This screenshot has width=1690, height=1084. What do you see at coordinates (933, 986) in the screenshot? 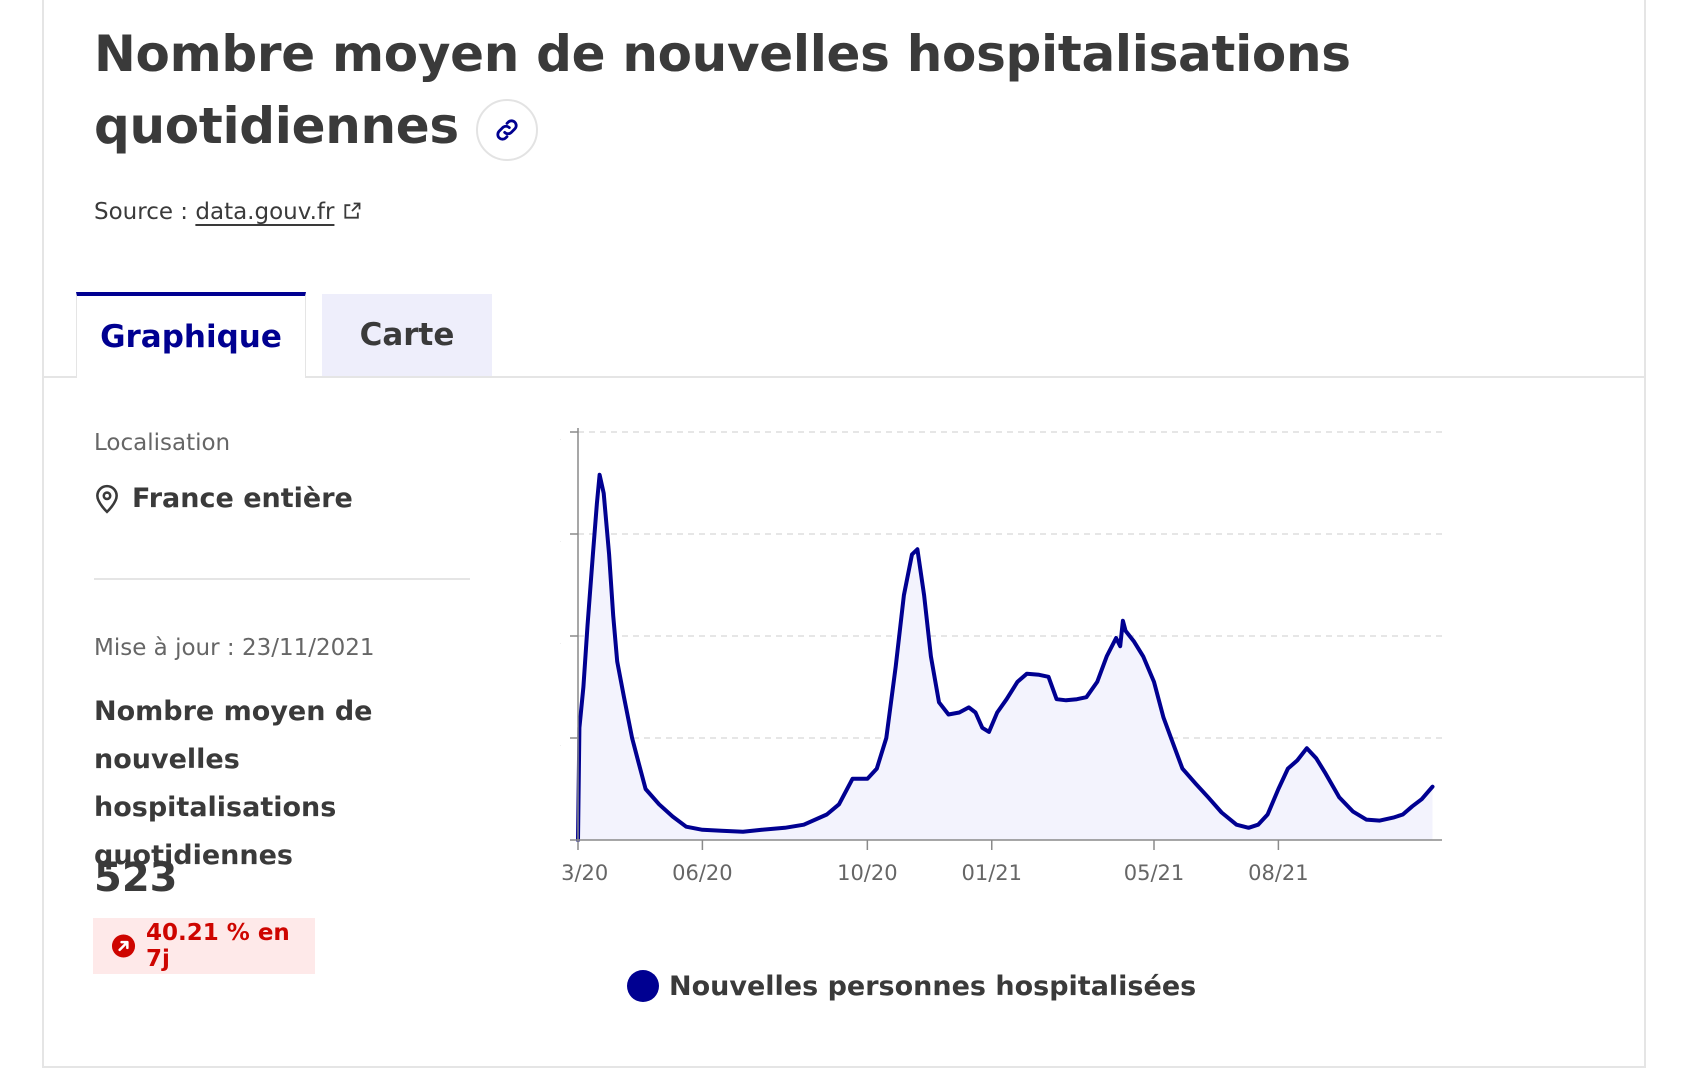
I see `legend-label: Nouvelles personnes hospitalisées` at bounding box center [933, 986].